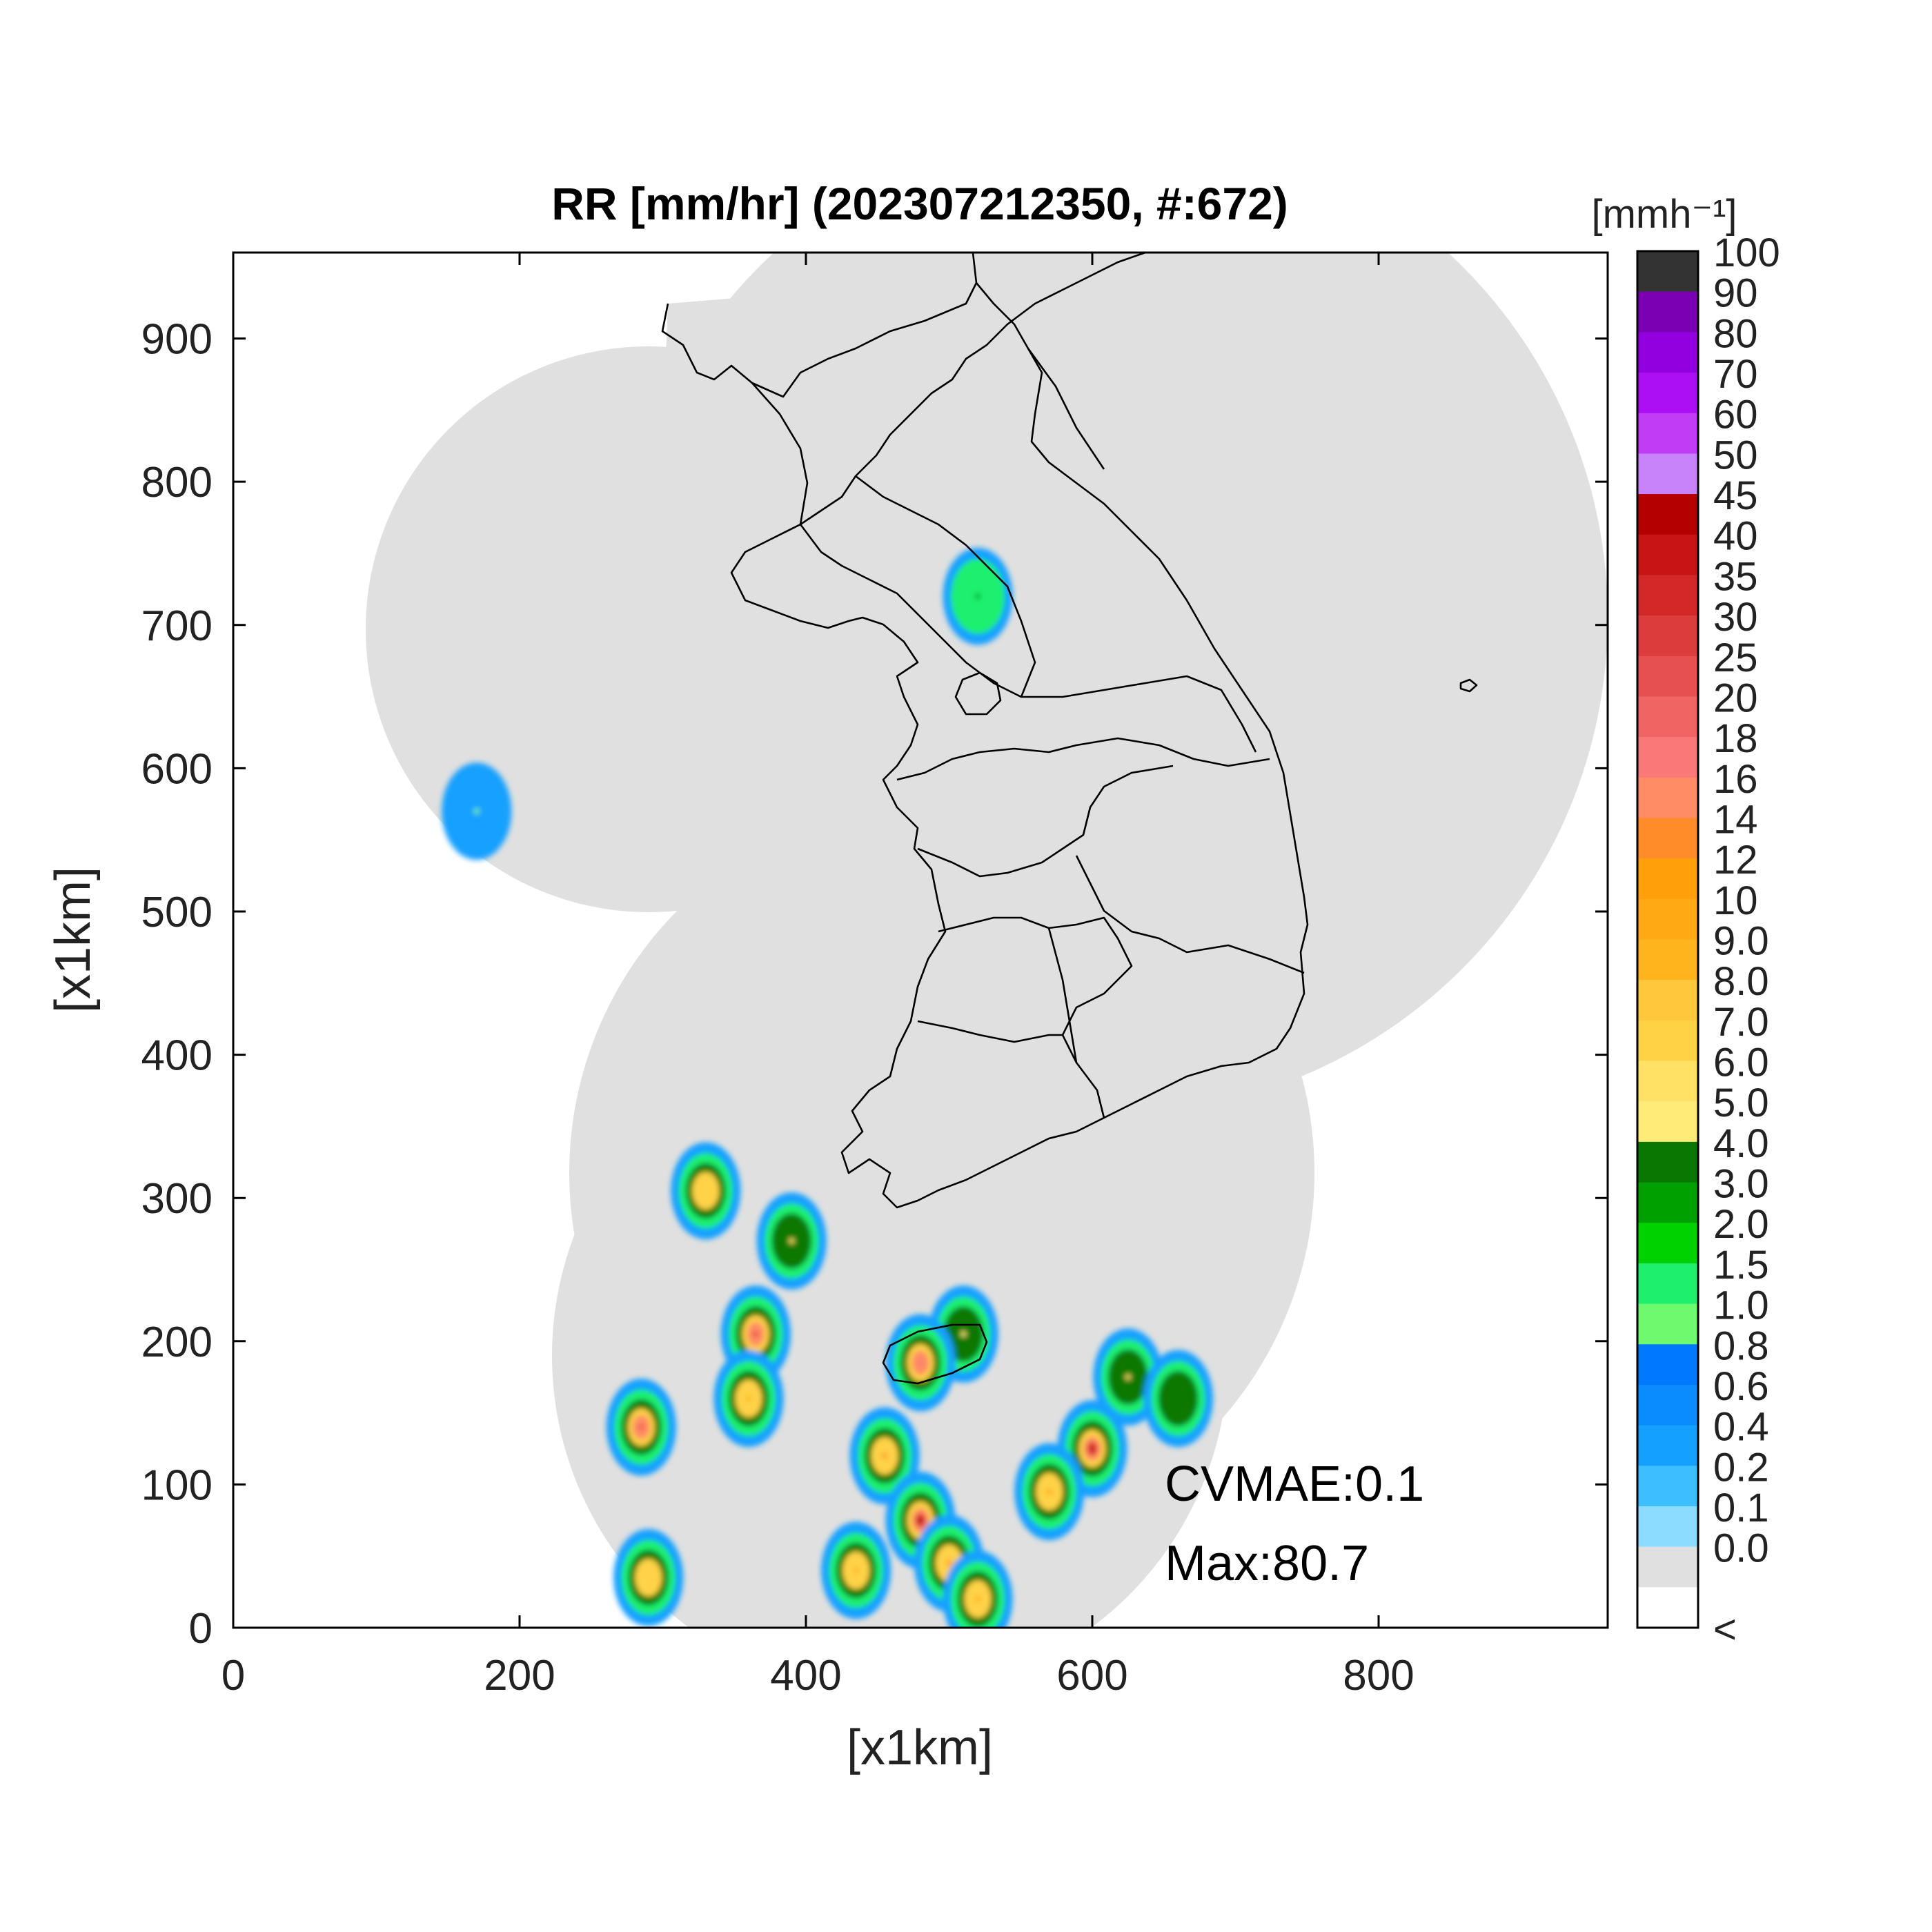  Describe the element at coordinates (935, 1354) in the screenshot. I see `jeju-island-outline` at that location.